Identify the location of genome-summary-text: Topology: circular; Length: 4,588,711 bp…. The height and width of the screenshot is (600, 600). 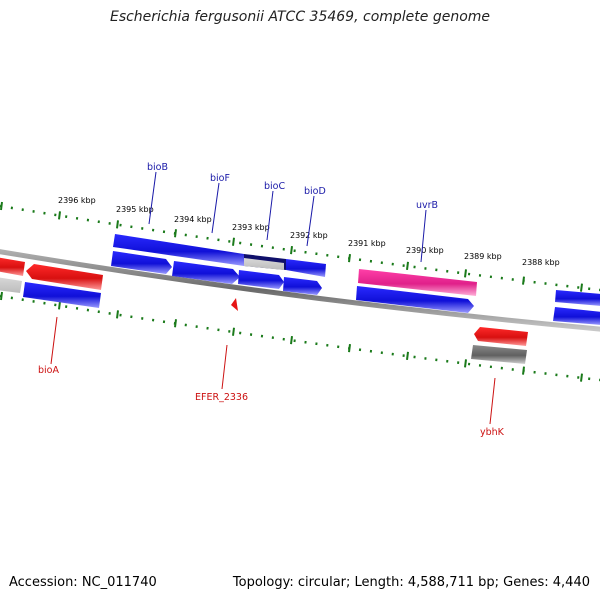
(411, 582).